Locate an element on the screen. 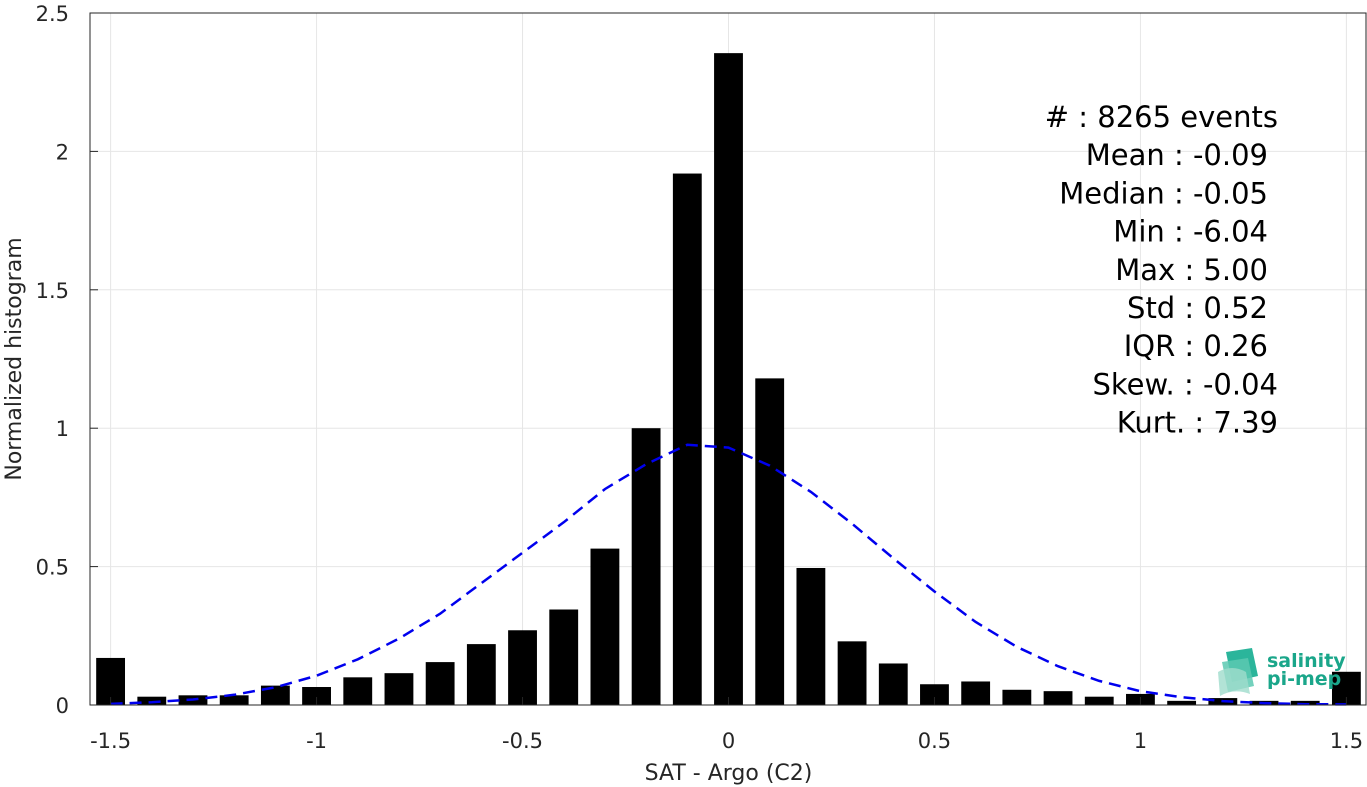  y-axis-title: Normalized histogram is located at coordinates (14, 358).